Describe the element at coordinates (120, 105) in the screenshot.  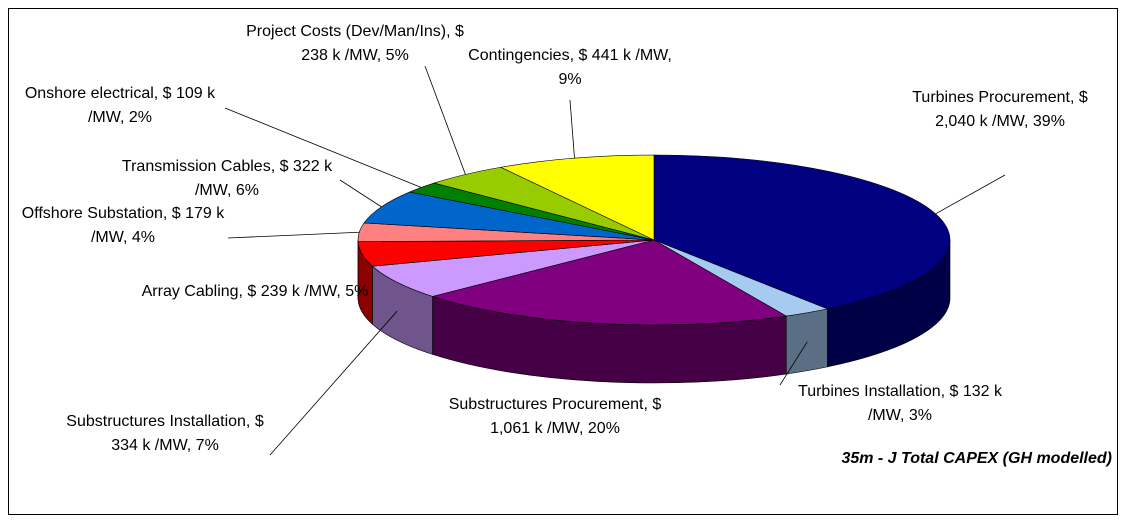
I see `slice-label: Onshore electrical, $ 109 k /MW, 2%` at that location.